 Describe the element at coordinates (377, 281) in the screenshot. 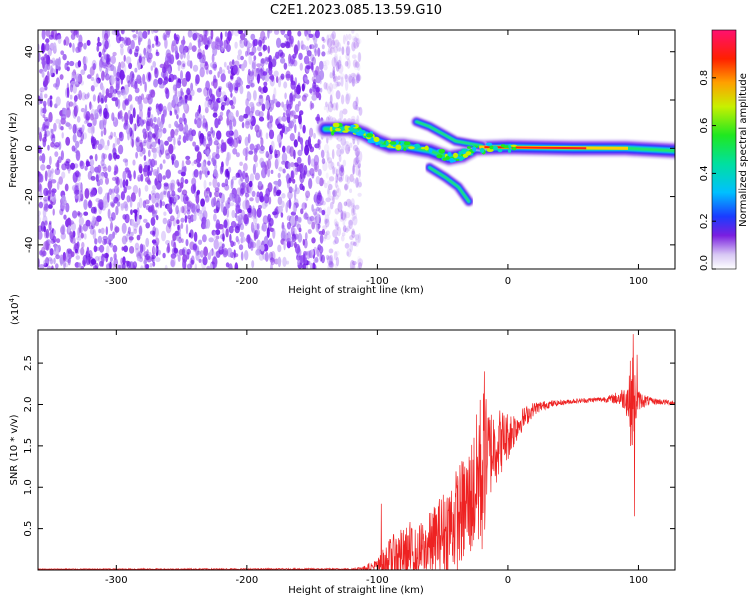

I see `x-tick-label: -100` at that location.